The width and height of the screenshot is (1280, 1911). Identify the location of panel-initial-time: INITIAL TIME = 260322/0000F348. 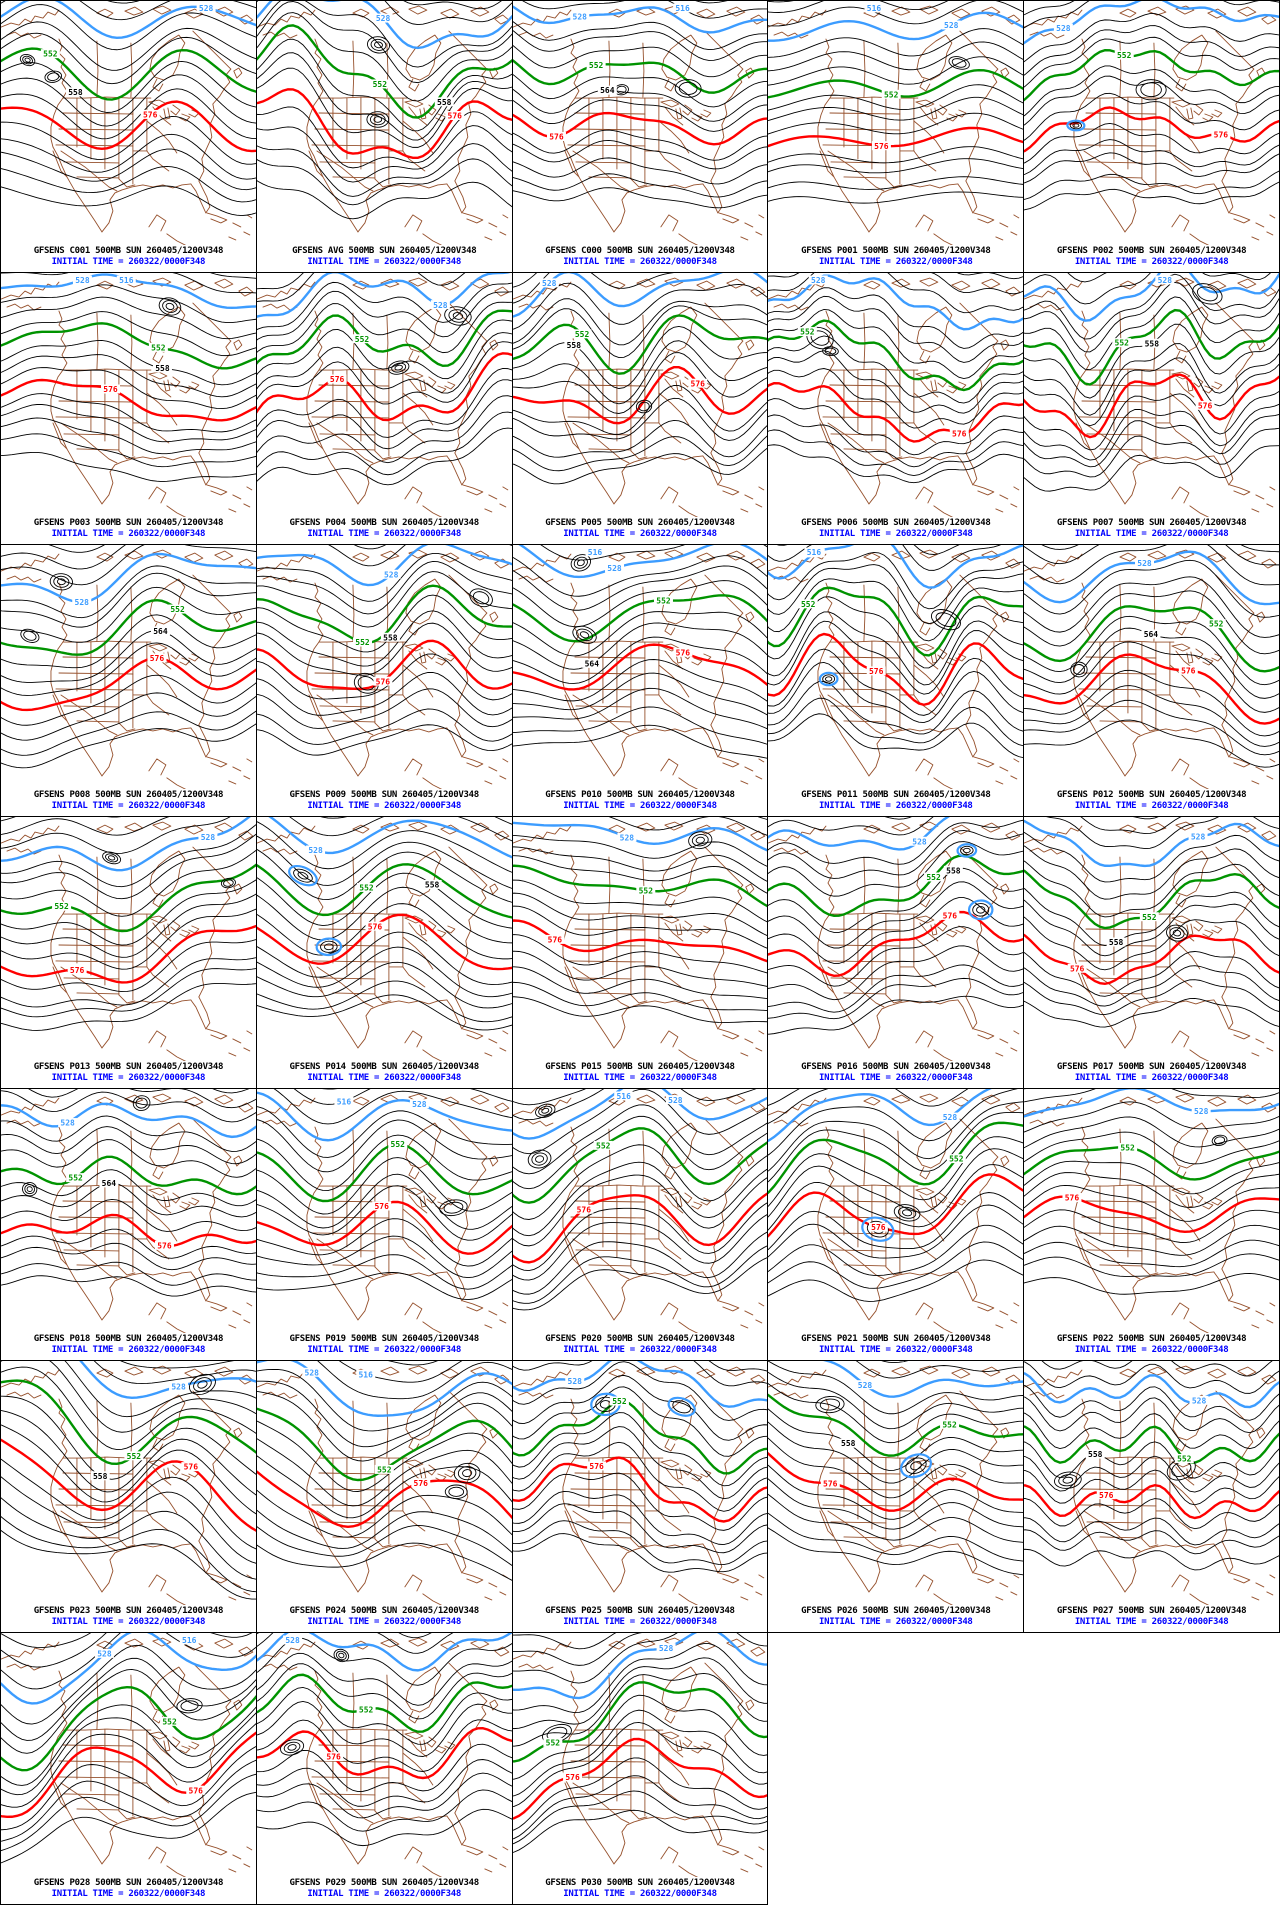
(896, 1622).